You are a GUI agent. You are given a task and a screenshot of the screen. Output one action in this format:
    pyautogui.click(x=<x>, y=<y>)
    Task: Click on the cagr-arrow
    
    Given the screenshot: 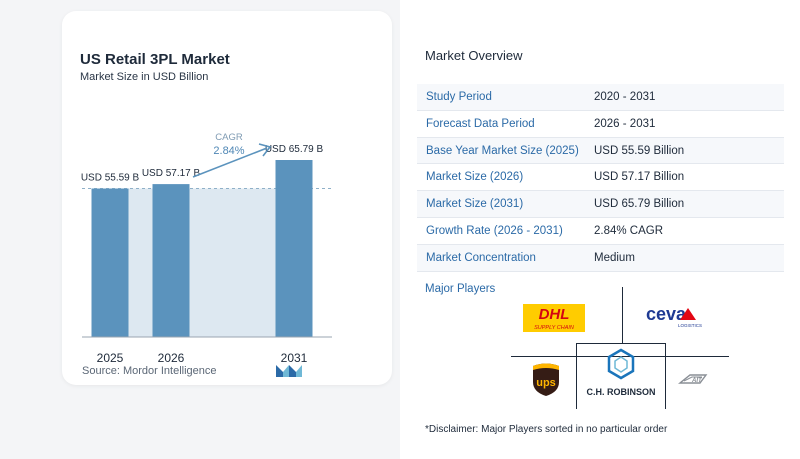 What is the action you would take?
    pyautogui.click(x=230, y=162)
    